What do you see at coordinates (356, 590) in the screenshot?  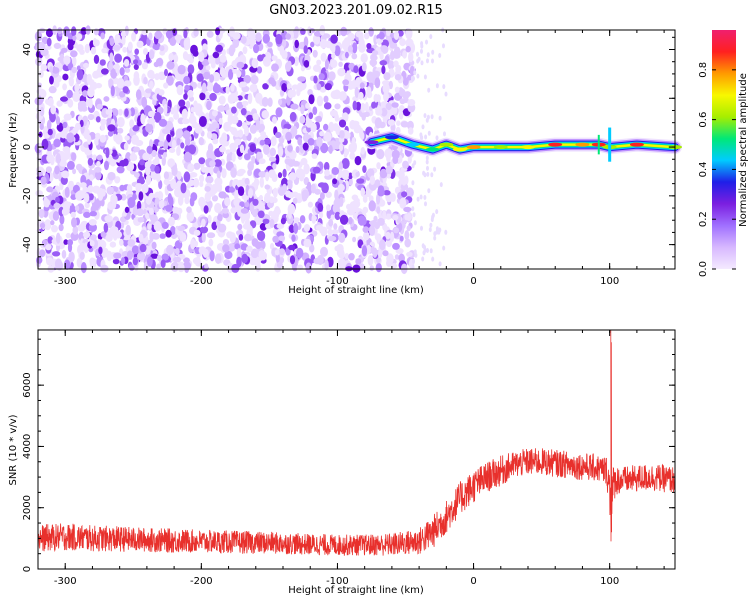 I see `snr-x-axis-label: Height of straight line (km)` at bounding box center [356, 590].